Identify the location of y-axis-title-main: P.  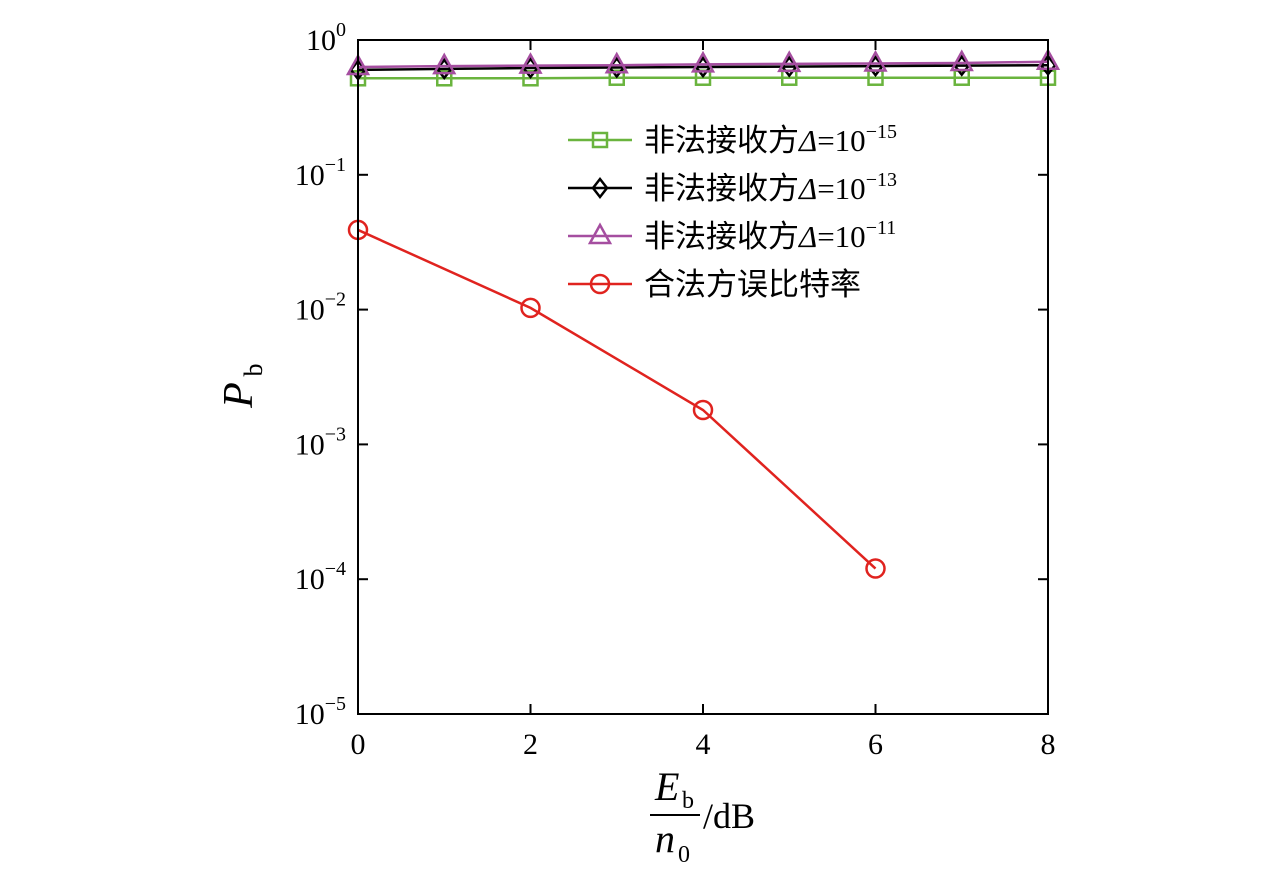
(239, 395).